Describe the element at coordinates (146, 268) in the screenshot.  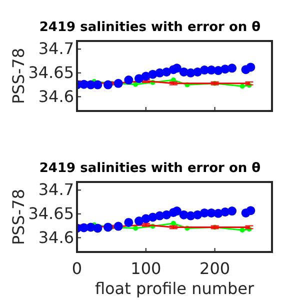
I see `x-tick-label: 100` at that location.